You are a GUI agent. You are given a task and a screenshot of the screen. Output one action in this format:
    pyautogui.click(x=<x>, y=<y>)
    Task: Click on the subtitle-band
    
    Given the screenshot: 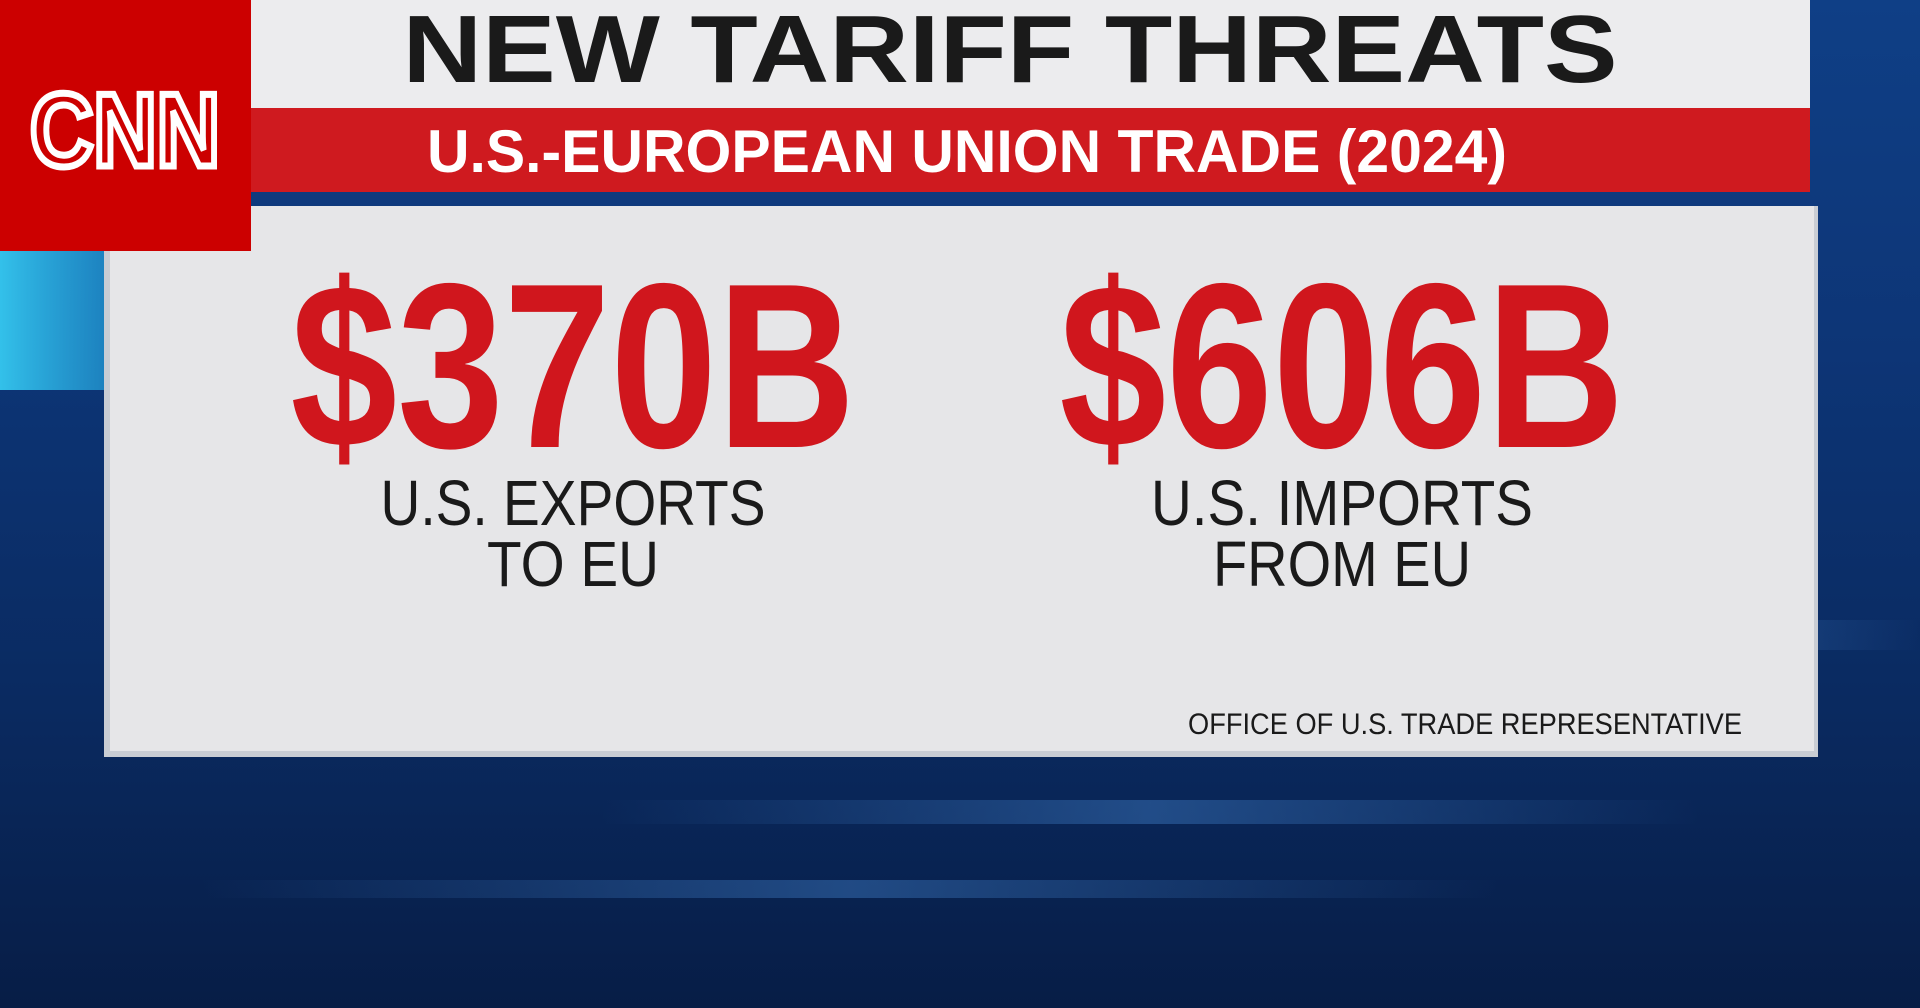 What is the action you would take?
    pyautogui.click(x=1030, y=150)
    